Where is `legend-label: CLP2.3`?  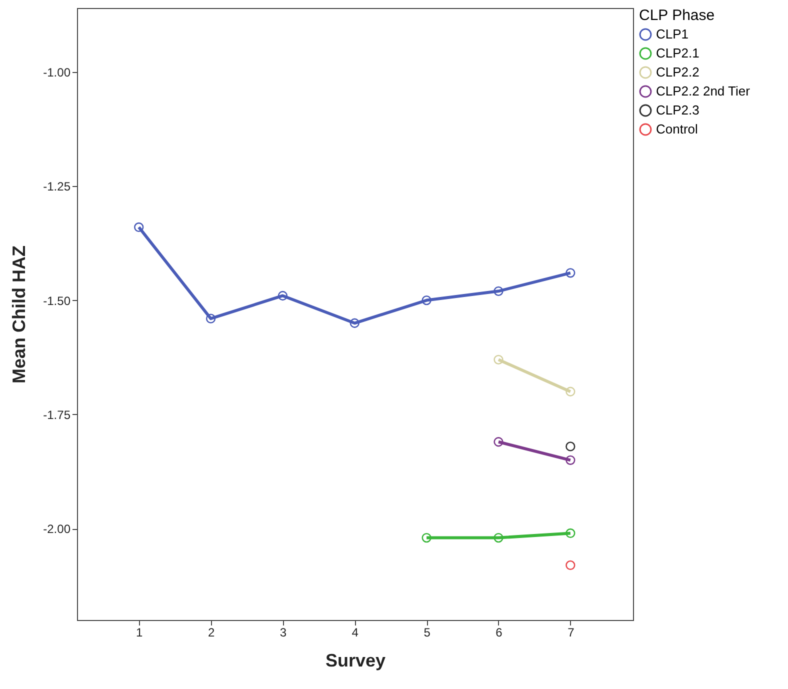 legend-label: CLP2.3 is located at coordinates (678, 110).